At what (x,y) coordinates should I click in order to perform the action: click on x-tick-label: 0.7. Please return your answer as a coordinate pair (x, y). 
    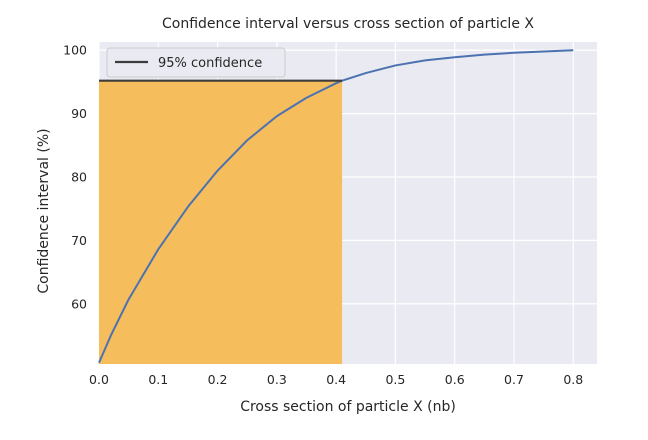
    Looking at the image, I should click on (514, 379).